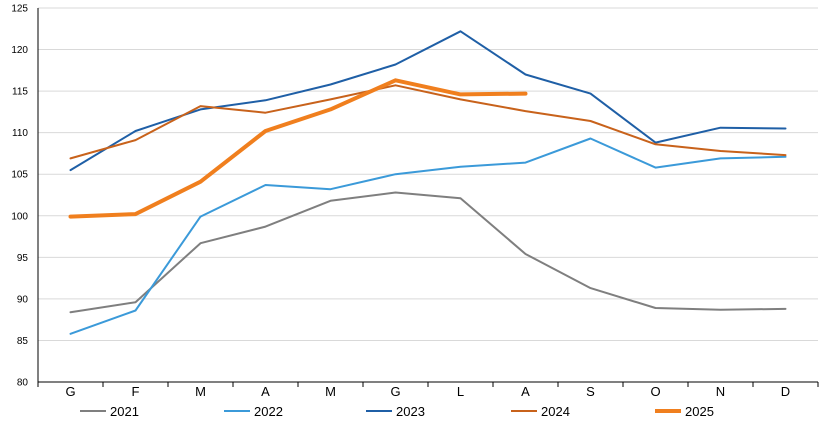 The width and height of the screenshot is (820, 428). What do you see at coordinates (23, 341) in the screenshot?
I see `y-tick-label: 85` at bounding box center [23, 341].